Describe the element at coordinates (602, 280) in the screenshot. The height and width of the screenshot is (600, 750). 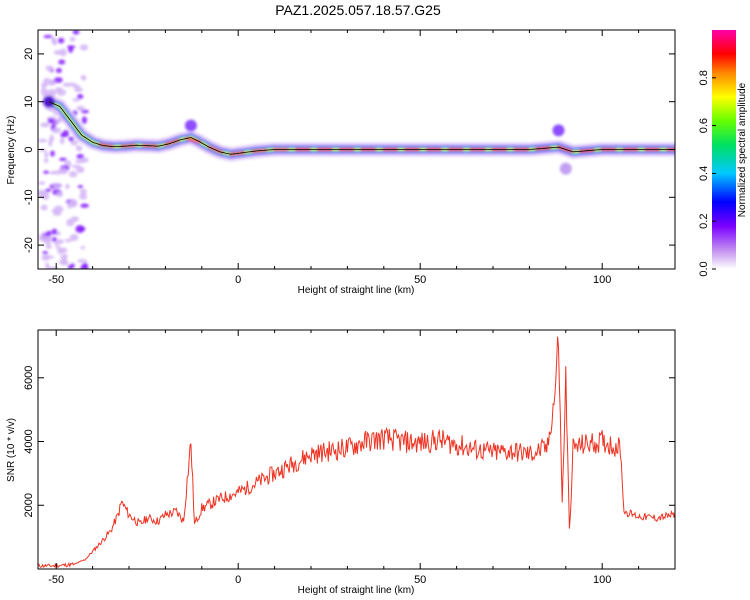
I see `spectrogram-x-tick-label: 100` at that location.